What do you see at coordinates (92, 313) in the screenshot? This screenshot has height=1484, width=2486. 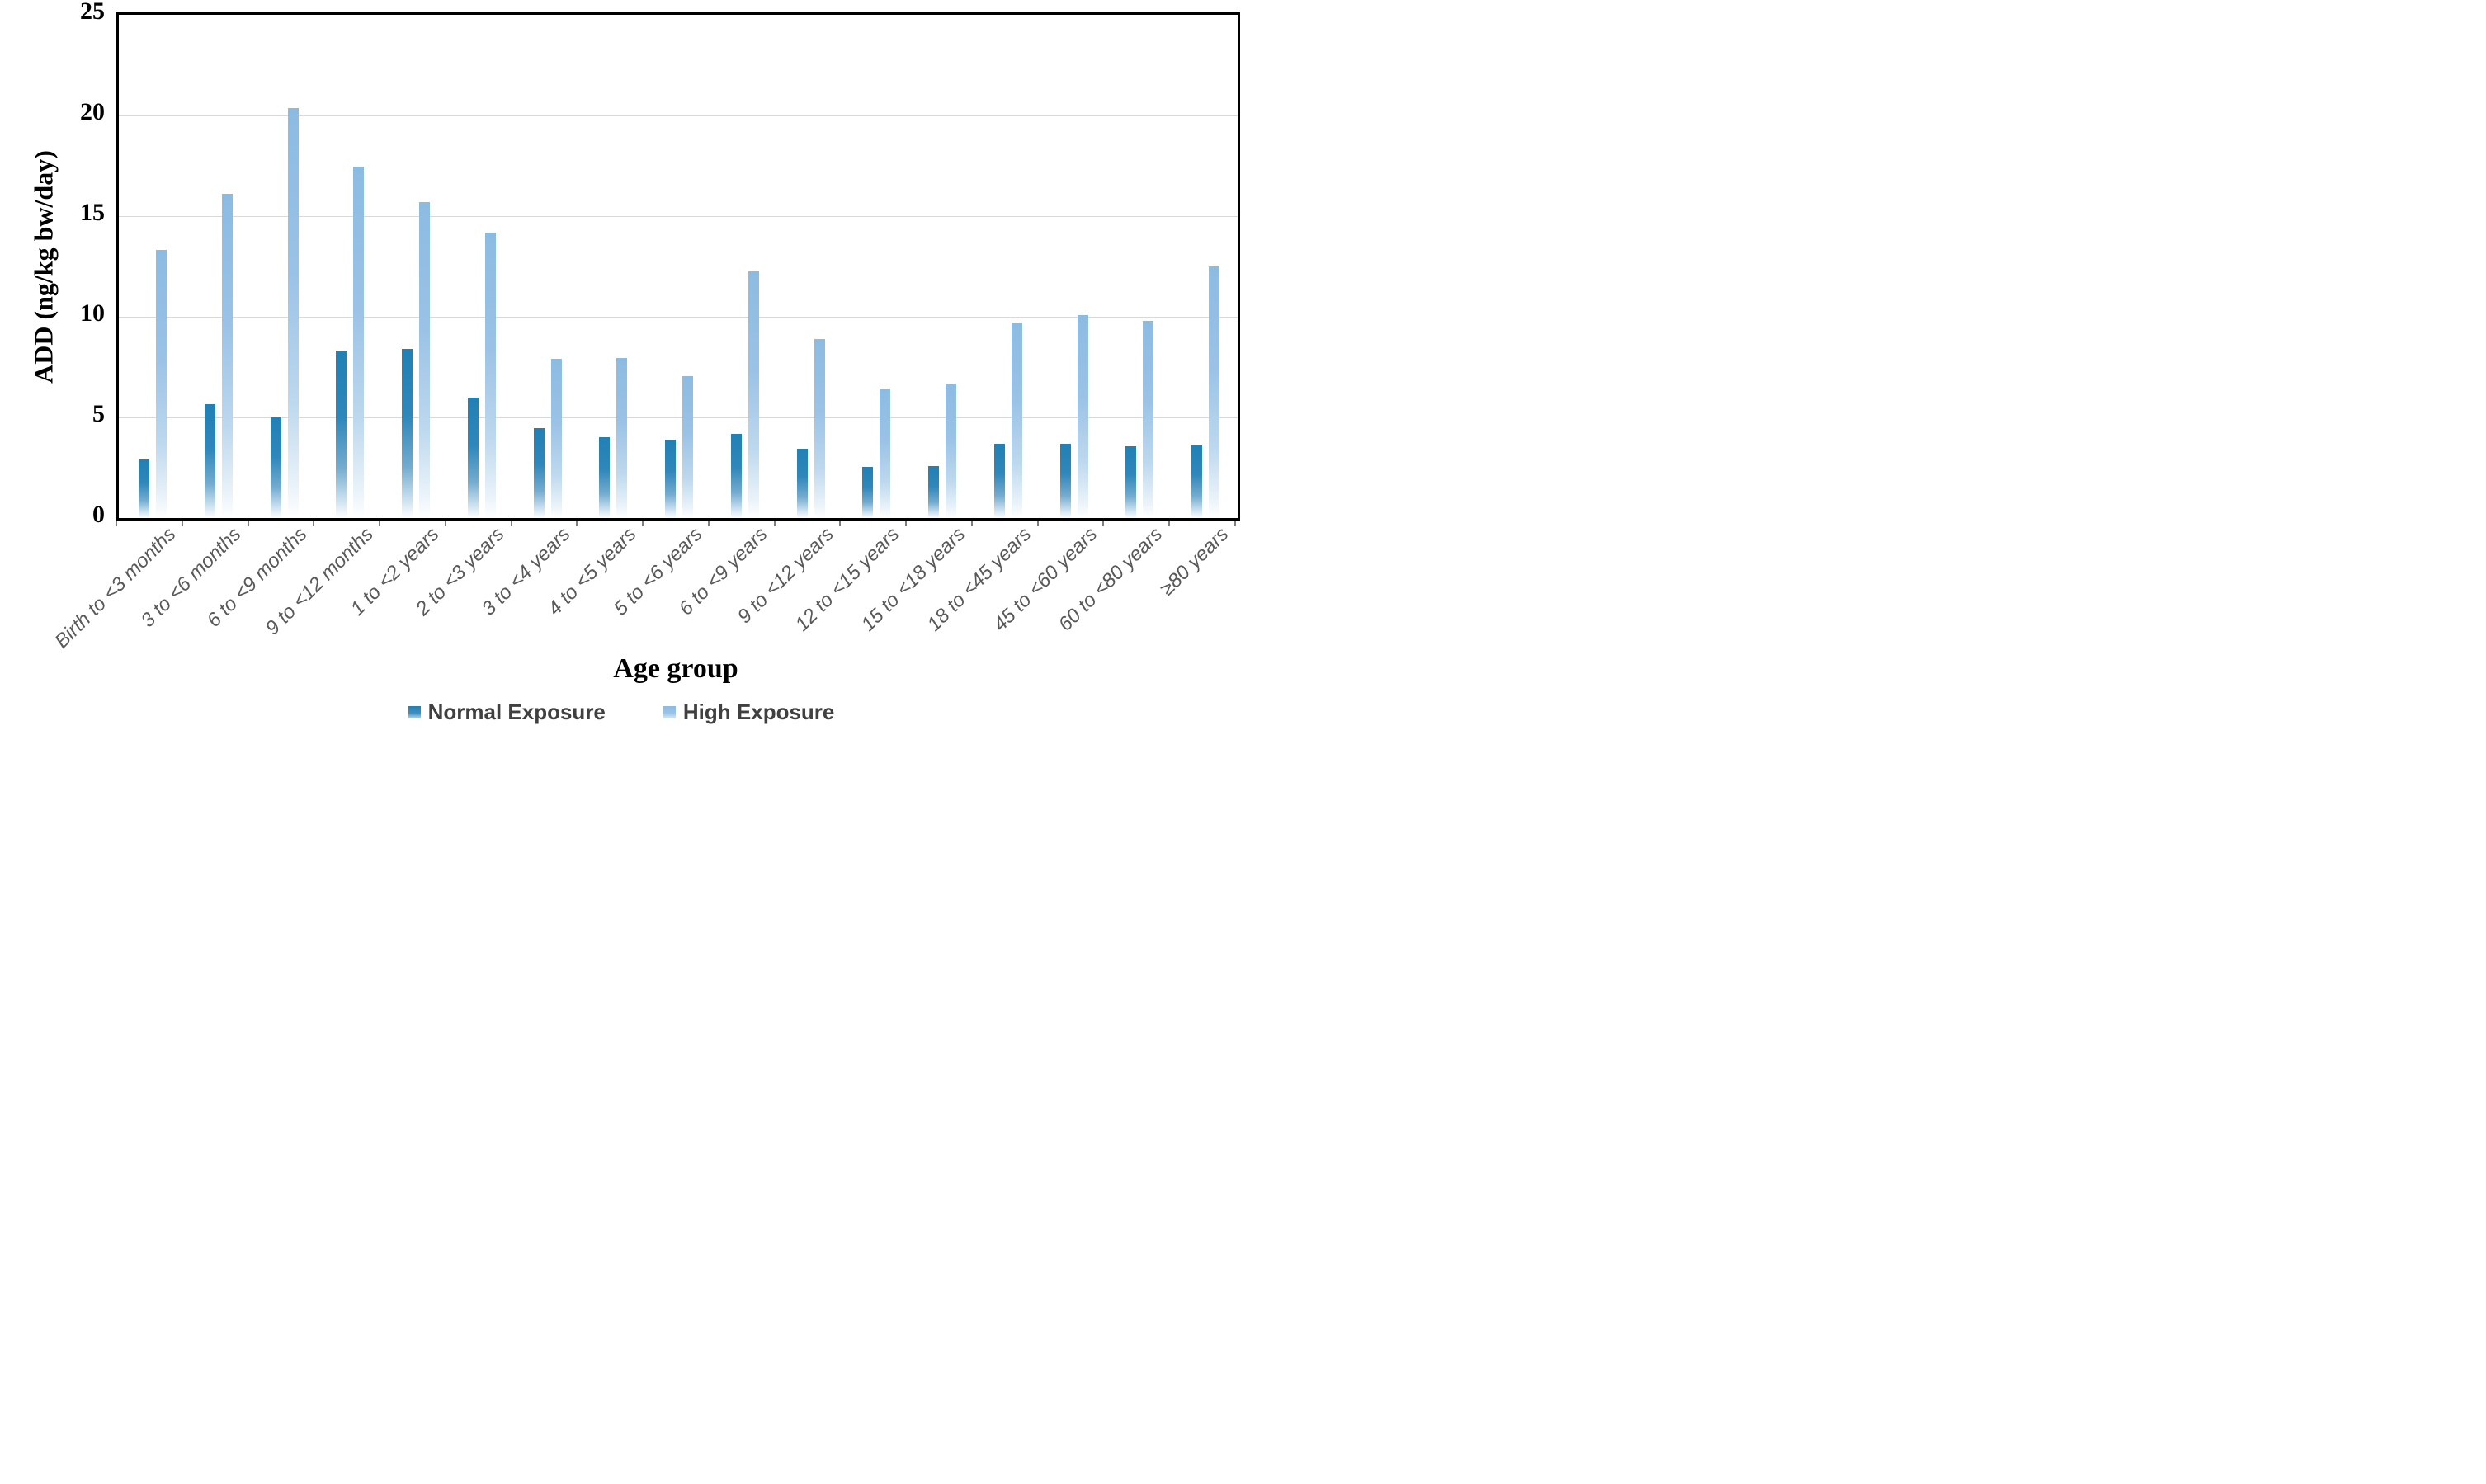 I see `y-tick-label: 10` at bounding box center [92, 313].